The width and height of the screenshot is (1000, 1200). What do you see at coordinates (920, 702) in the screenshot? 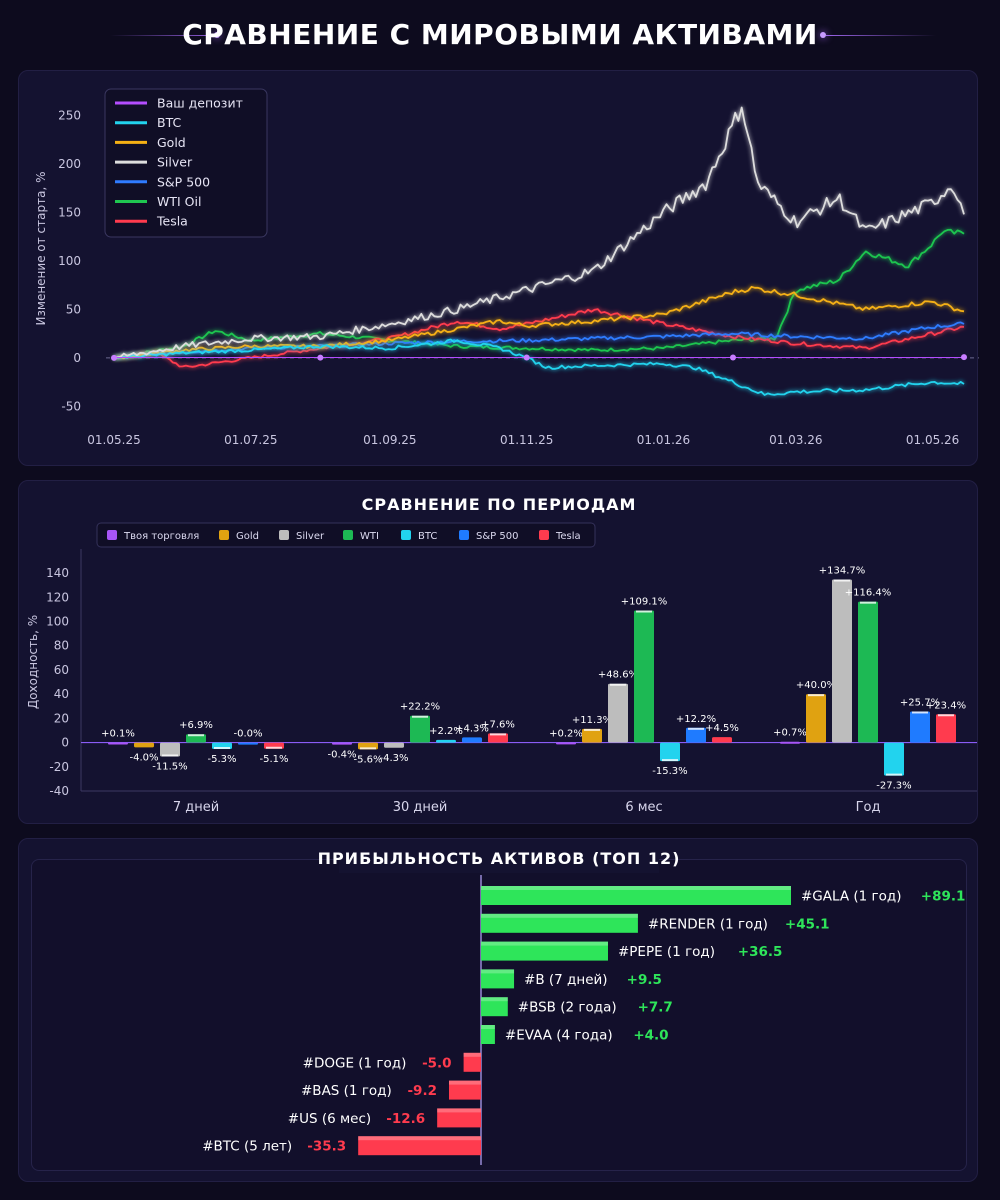
I see `bar-value-label: +25.7%` at bounding box center [920, 702].